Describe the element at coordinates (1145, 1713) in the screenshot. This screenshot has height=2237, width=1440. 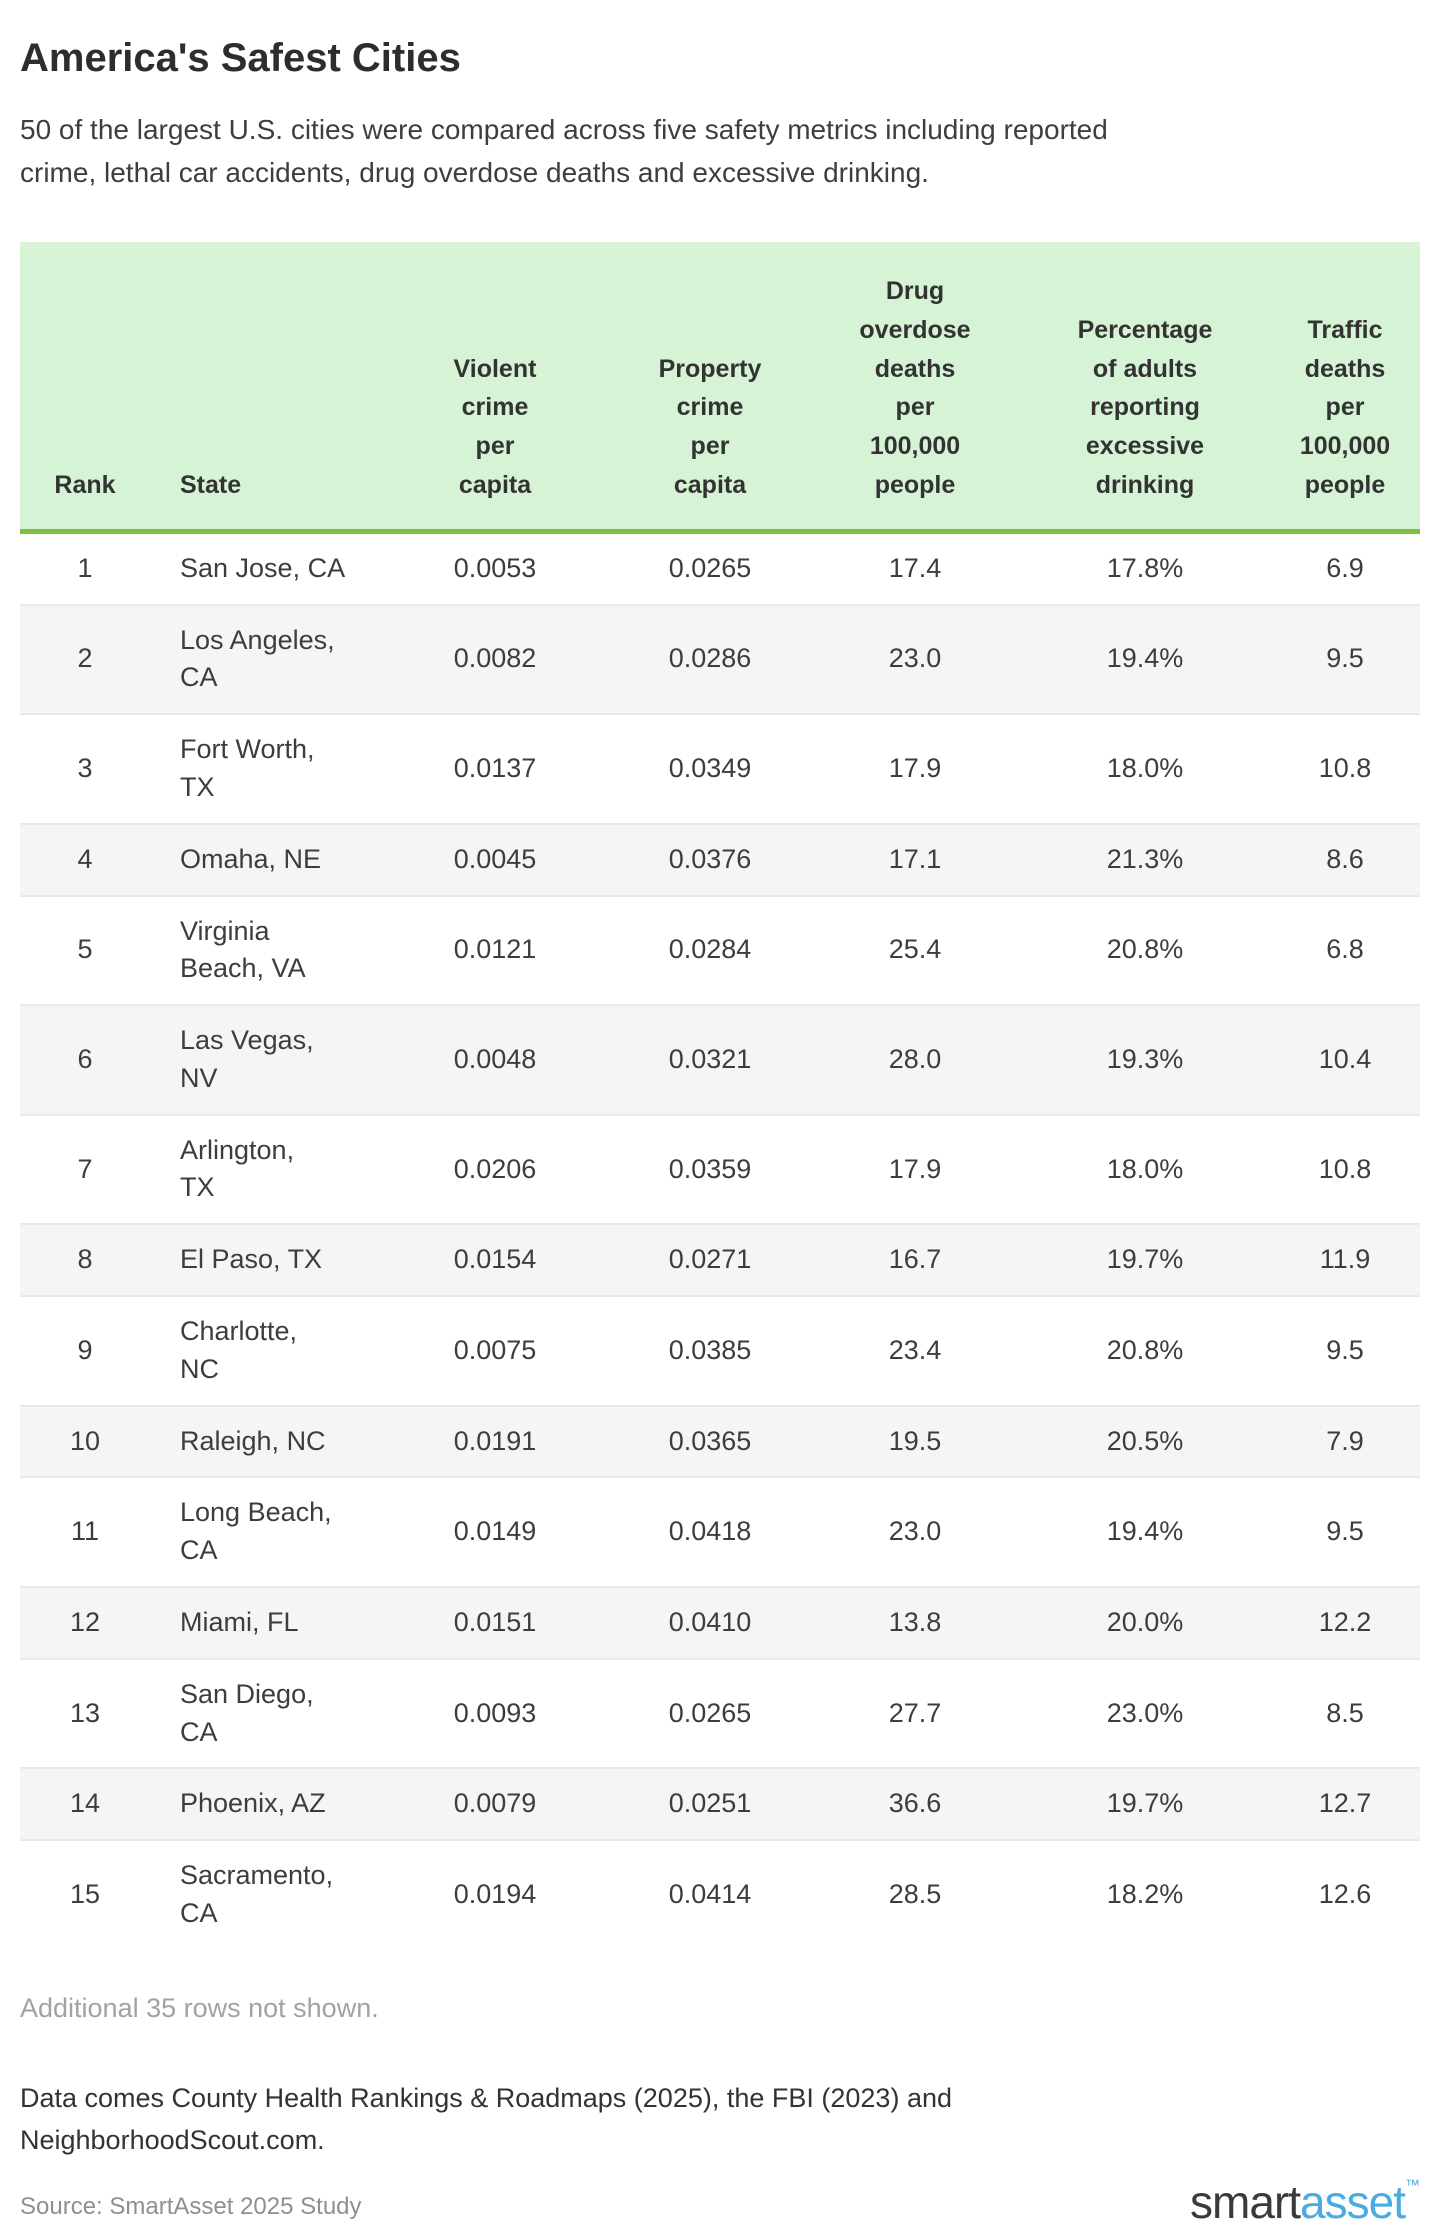
I see `excessive-drinking-cell: 23.0%` at that location.